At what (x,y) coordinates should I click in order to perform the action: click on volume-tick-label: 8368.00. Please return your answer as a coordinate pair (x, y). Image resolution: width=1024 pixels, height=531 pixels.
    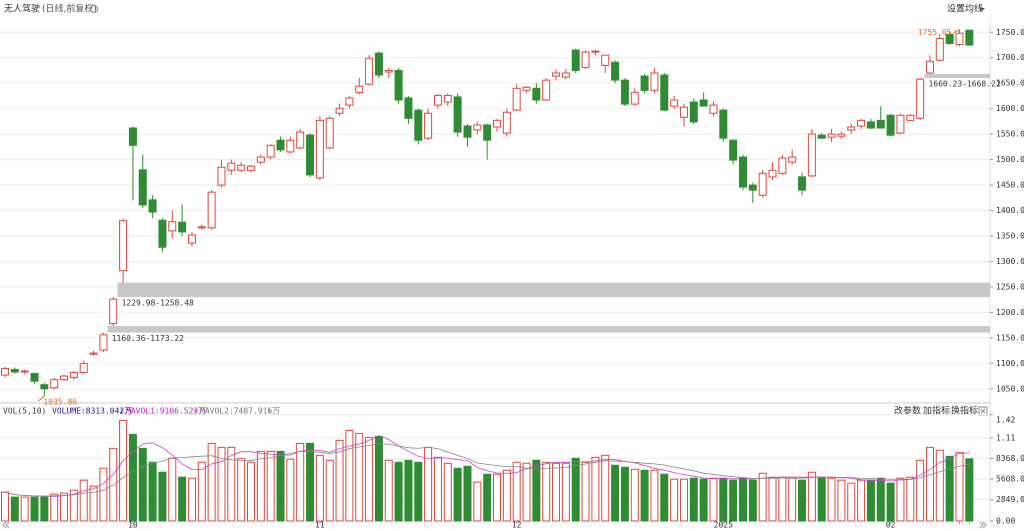
    Looking at the image, I should click on (1010, 458).